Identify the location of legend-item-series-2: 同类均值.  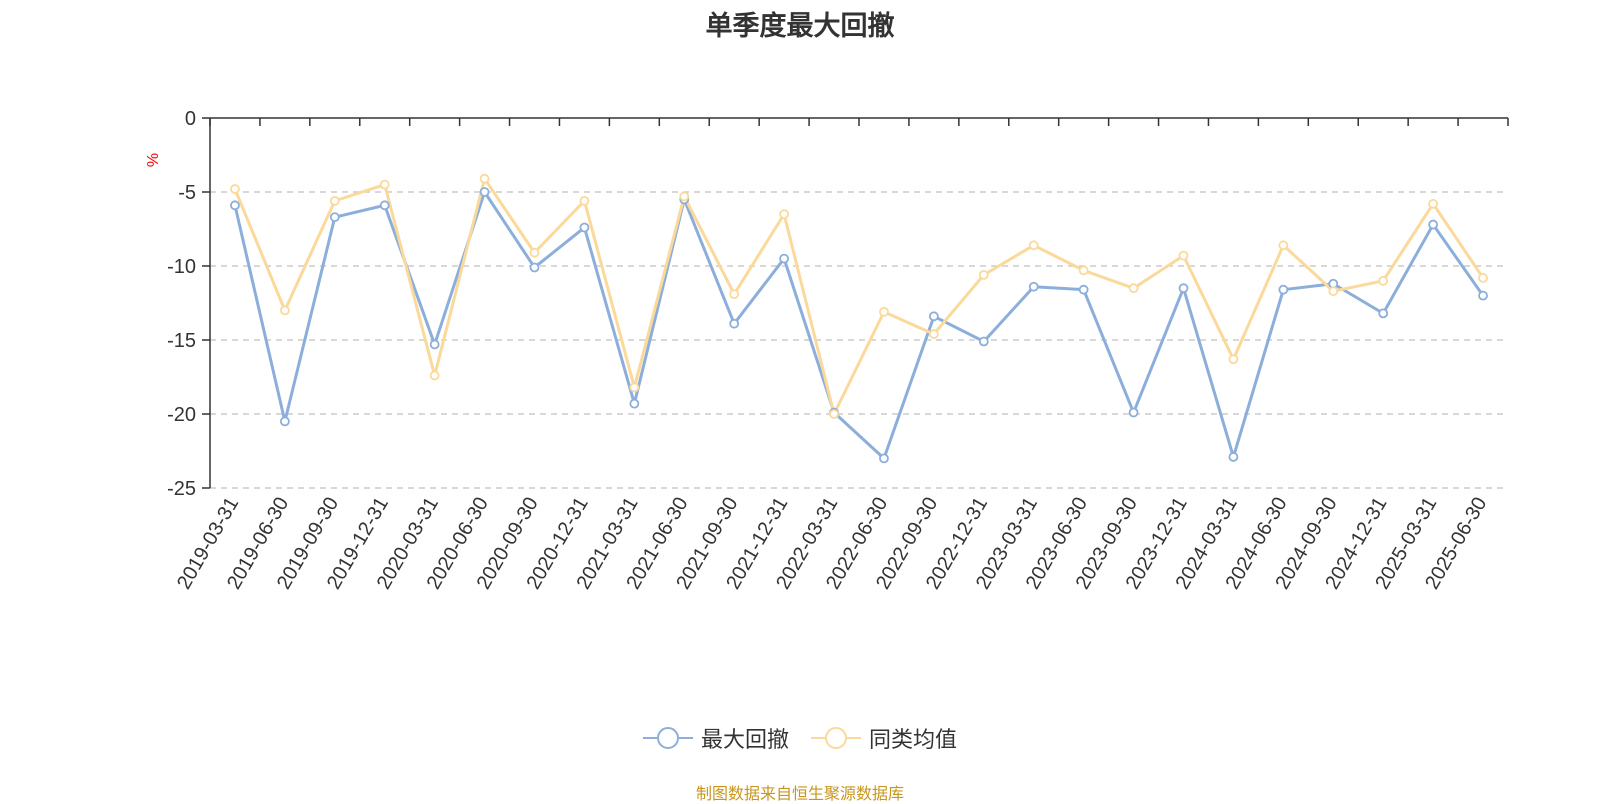
(884, 738).